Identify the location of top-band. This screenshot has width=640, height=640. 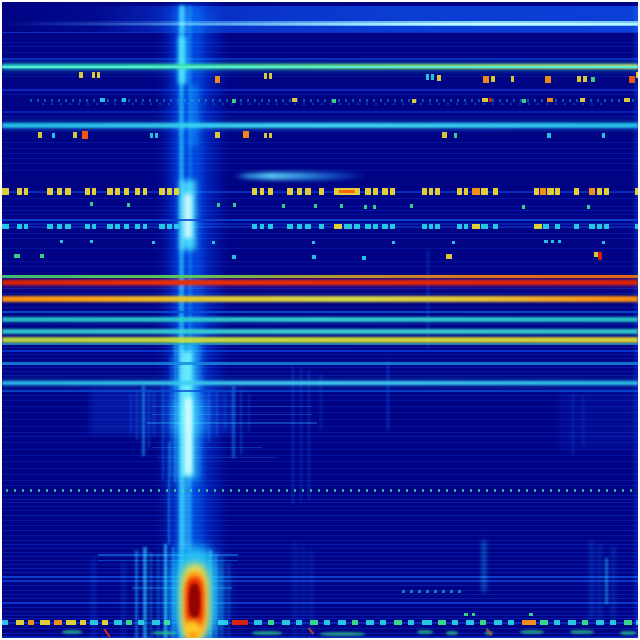
(320, 23).